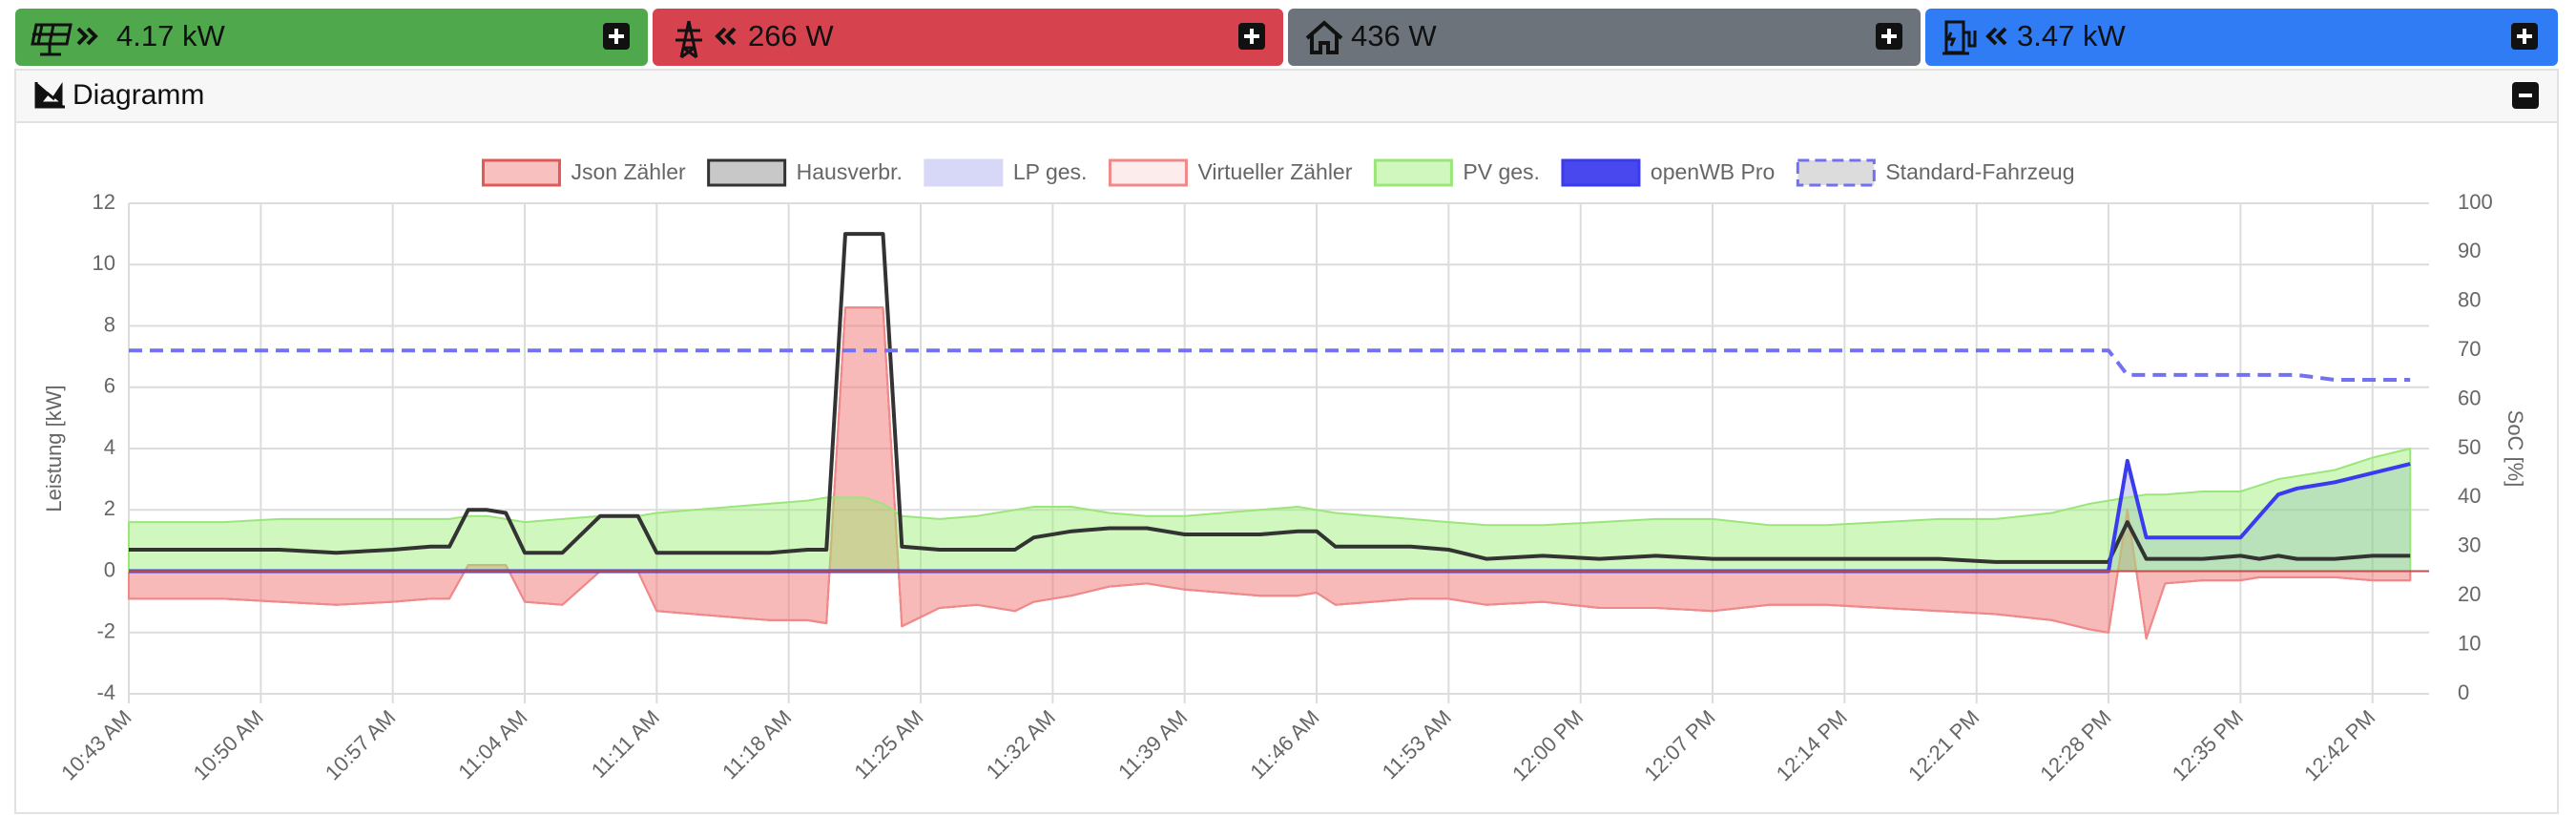 This screenshot has height=815, width=2576. I want to click on y2-tick-label: 100, so click(2475, 202).